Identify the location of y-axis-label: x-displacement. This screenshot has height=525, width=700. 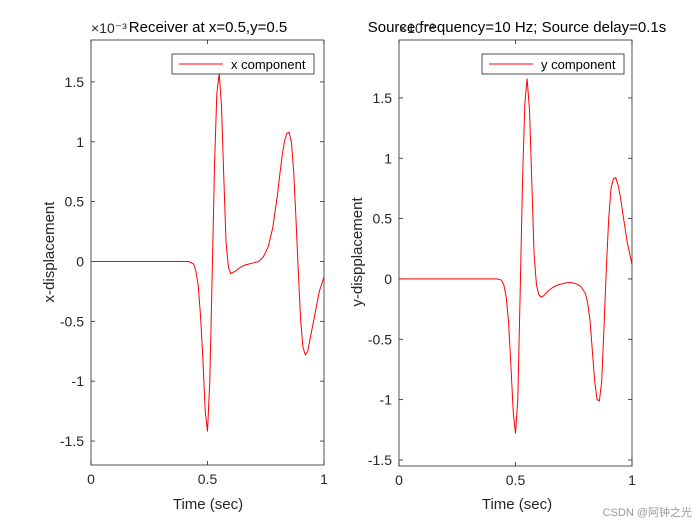
(49, 252).